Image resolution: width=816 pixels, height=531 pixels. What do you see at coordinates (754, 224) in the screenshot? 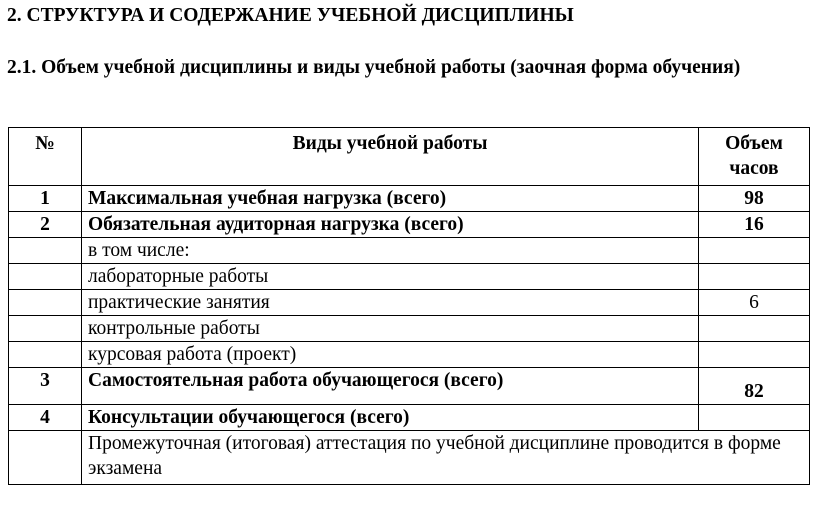
I see `row-hours: 16` at bounding box center [754, 224].